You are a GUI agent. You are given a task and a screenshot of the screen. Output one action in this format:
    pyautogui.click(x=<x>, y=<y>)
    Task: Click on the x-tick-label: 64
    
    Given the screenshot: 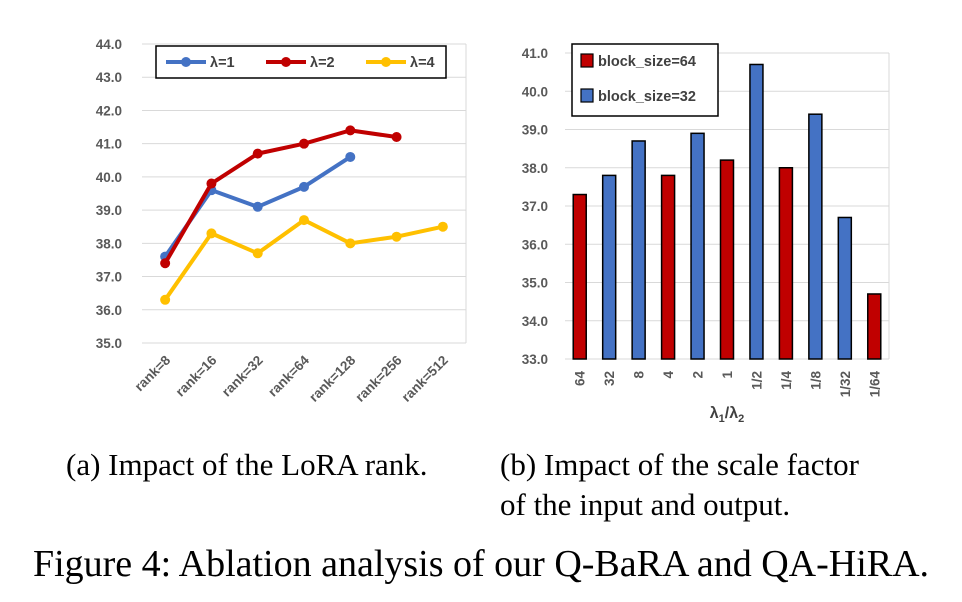 What is the action you would take?
    pyautogui.click(x=580, y=379)
    